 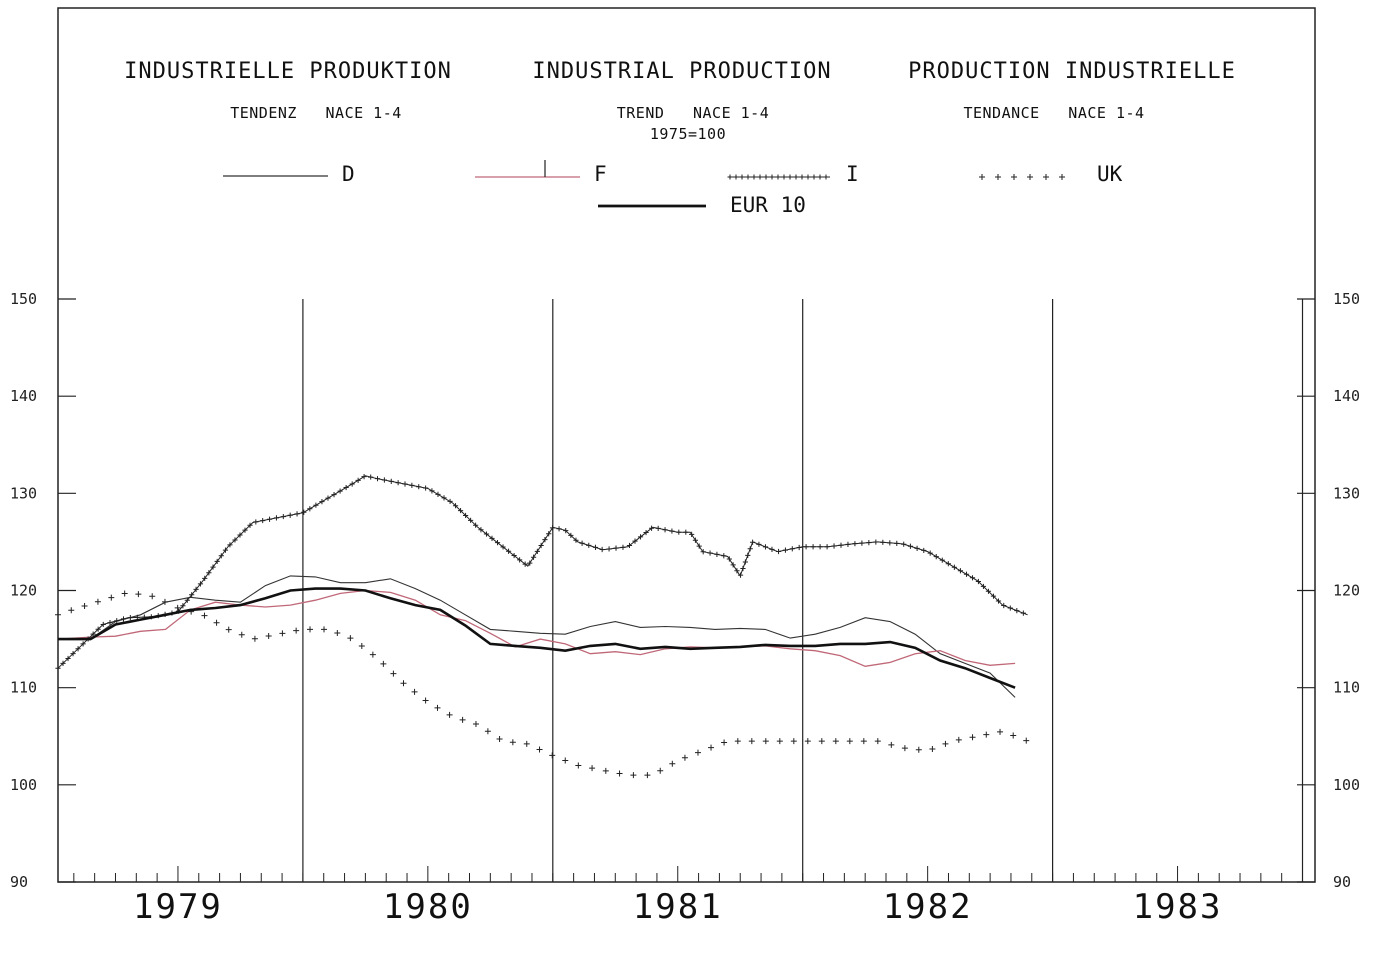 I want to click on legend-swatch-uk, so click(x=1022, y=177).